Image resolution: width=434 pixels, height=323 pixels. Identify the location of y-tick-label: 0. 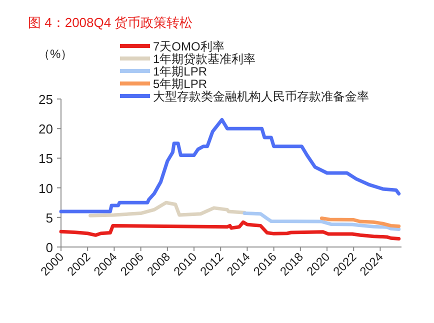
(49, 247).